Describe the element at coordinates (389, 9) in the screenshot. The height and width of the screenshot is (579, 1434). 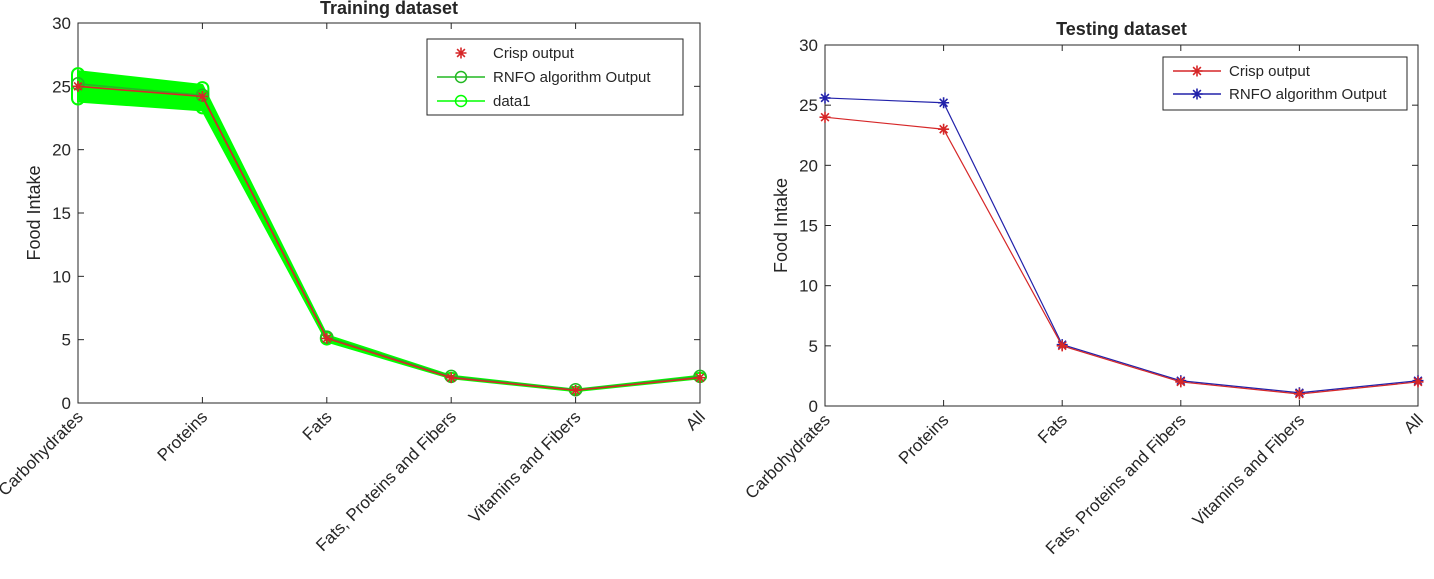
I see `chart-title: Training dataset` at that location.